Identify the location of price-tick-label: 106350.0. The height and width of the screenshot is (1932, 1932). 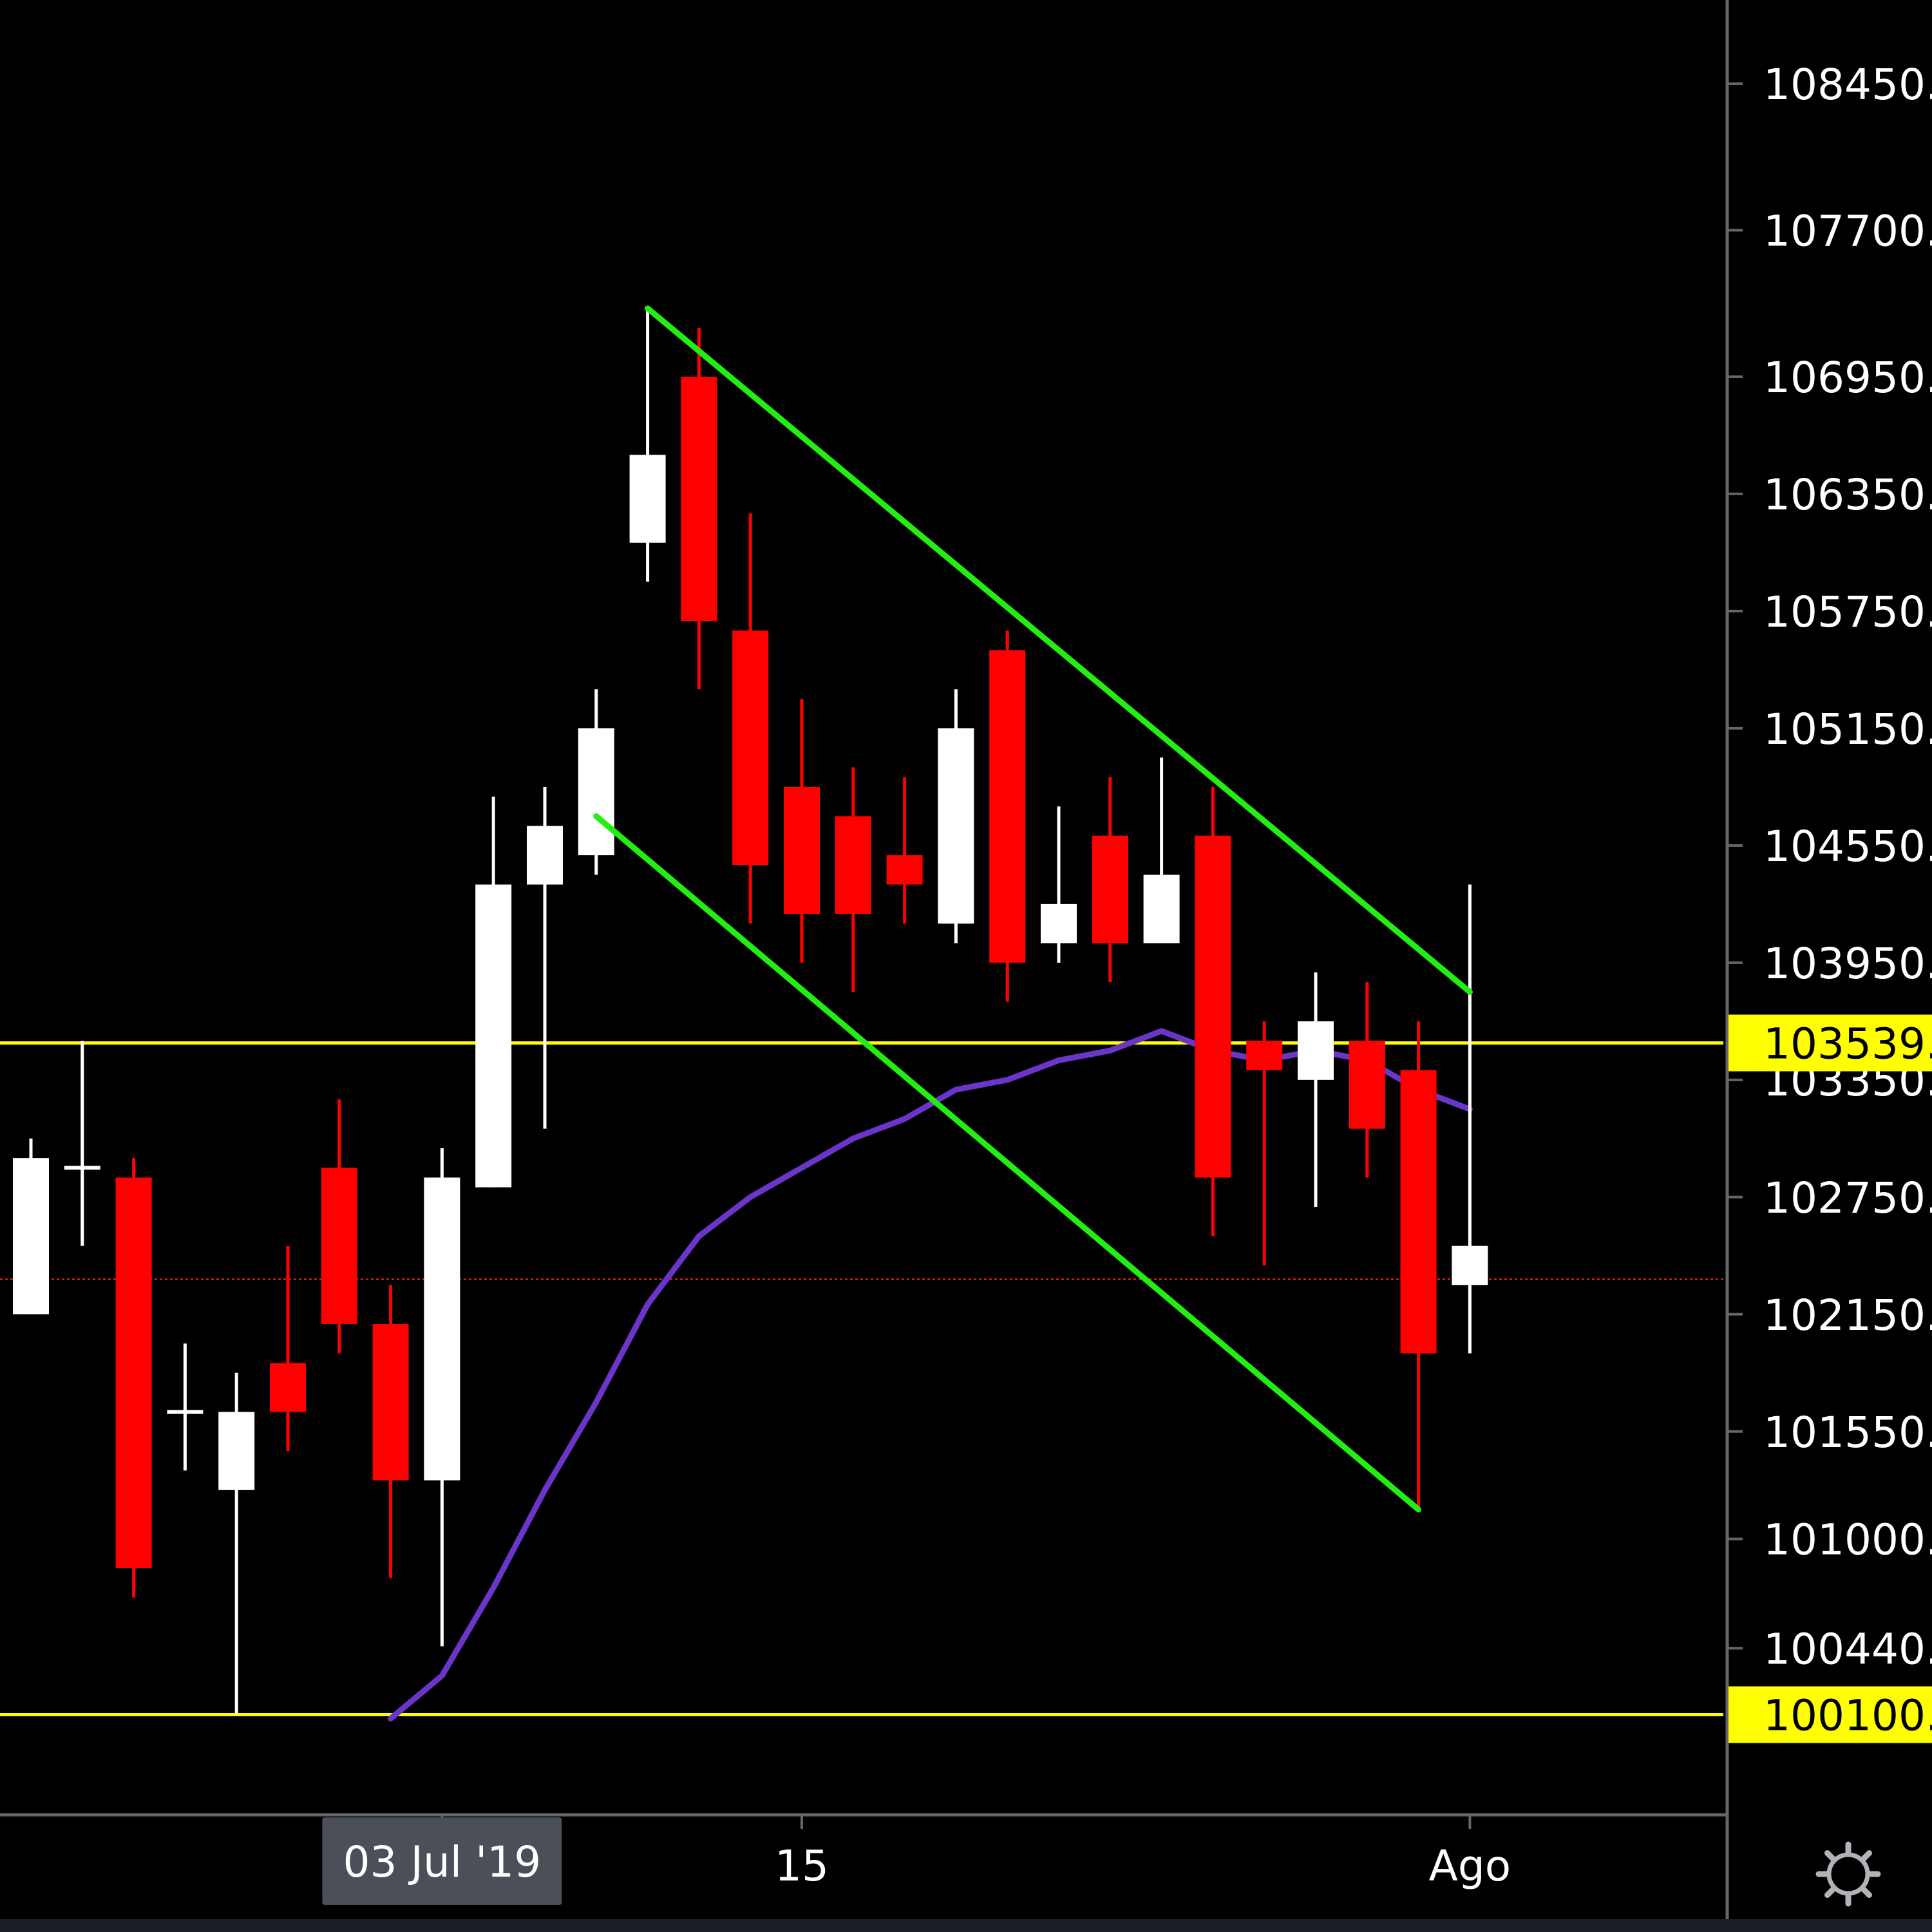
(1847, 495).